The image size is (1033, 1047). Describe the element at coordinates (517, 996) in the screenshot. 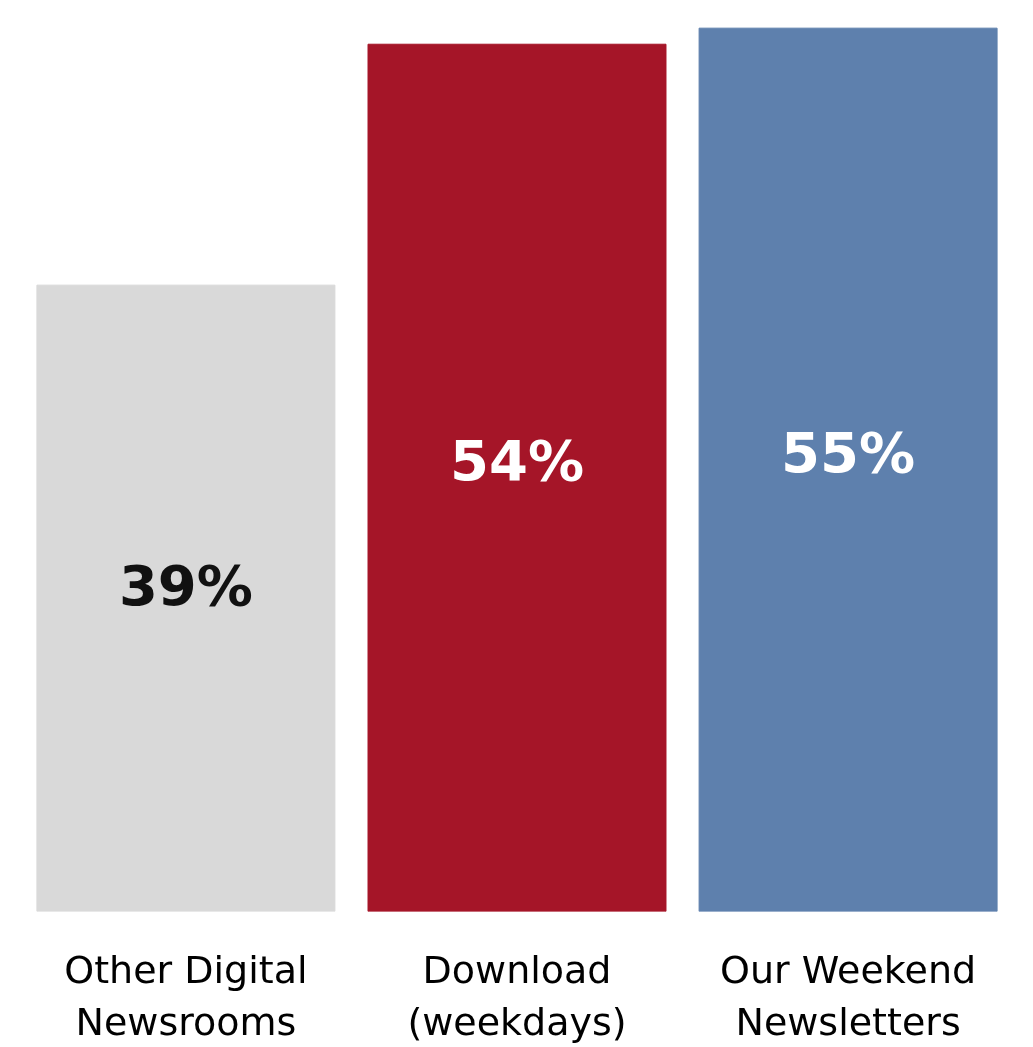

I see `x-tick-label: Download (weekdays)` at that location.